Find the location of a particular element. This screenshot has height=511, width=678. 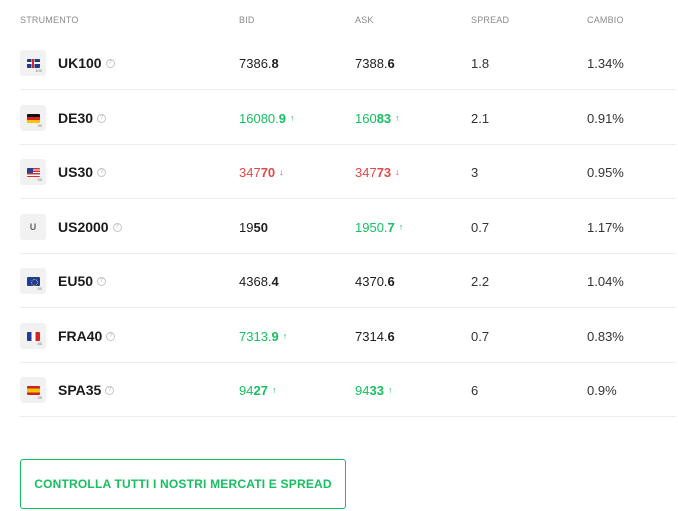

table-row: 100 UK100? 7386. 8 7388. 6 1.8 1.34% is located at coordinates (348, 63).